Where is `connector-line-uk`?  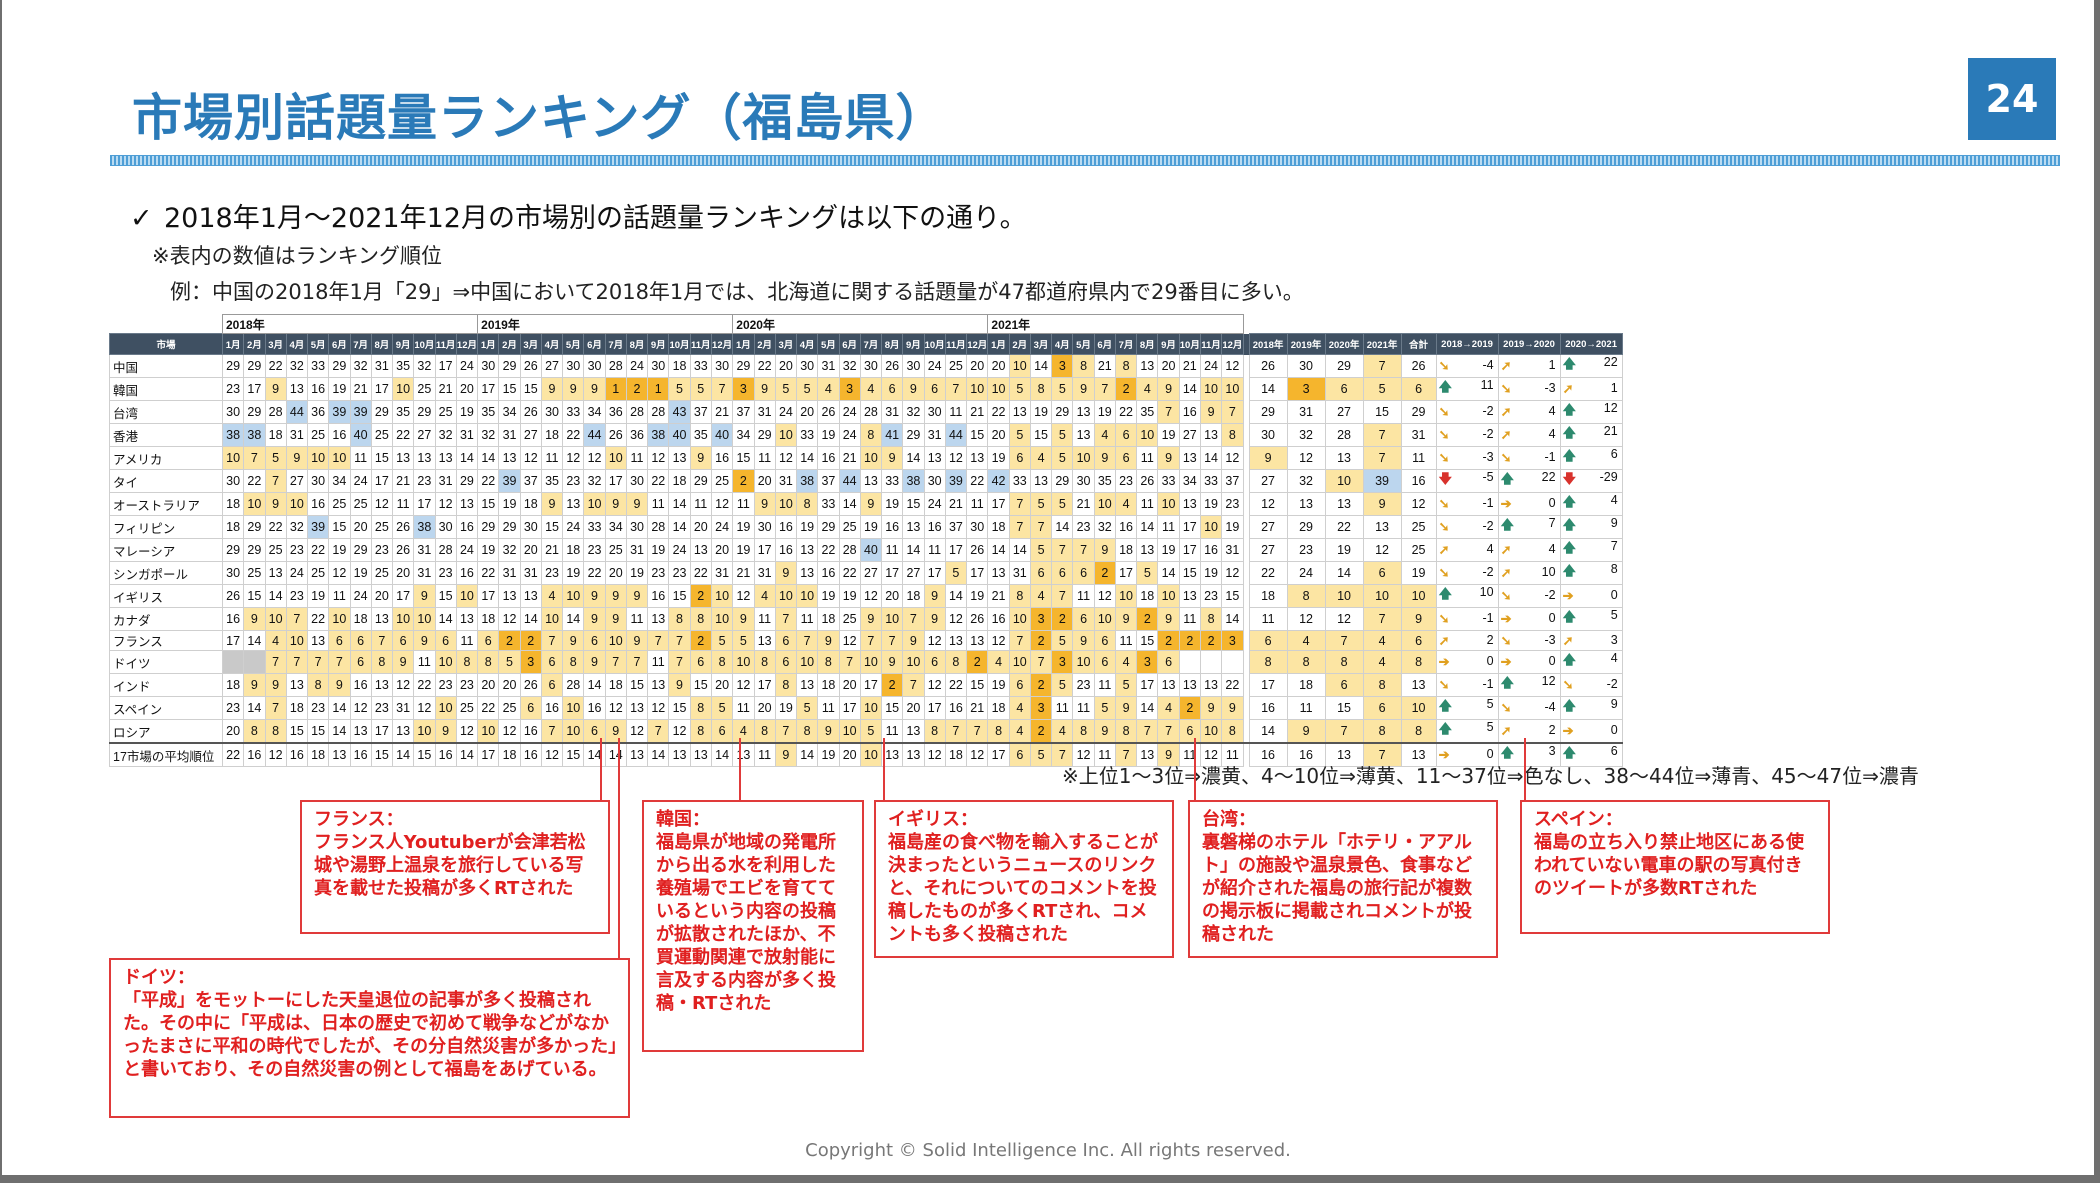 connector-line-uk is located at coordinates (884, 770).